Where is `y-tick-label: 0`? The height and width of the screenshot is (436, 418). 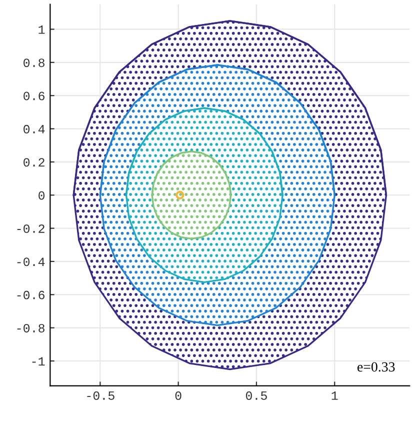
y-tick-label: 0 is located at coordinates (41, 195).